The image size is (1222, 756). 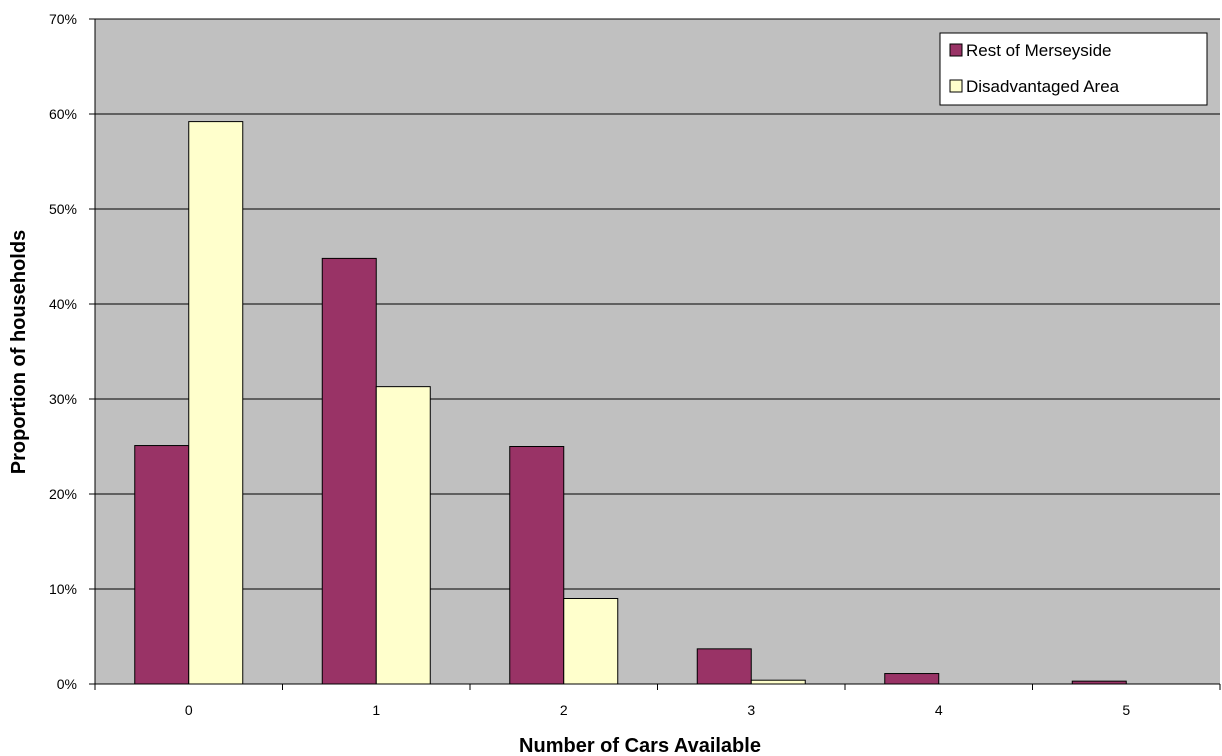 What do you see at coordinates (1126, 710) in the screenshot?
I see `x-tick-label: 5` at bounding box center [1126, 710].